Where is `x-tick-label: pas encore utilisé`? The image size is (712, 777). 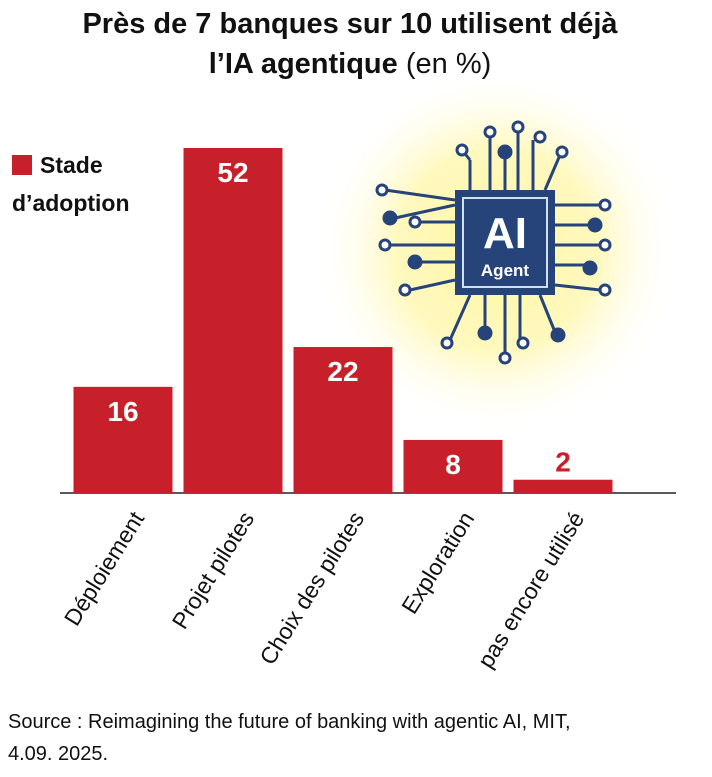 x-tick-label: pas encore utilisé is located at coordinates (530, 590).